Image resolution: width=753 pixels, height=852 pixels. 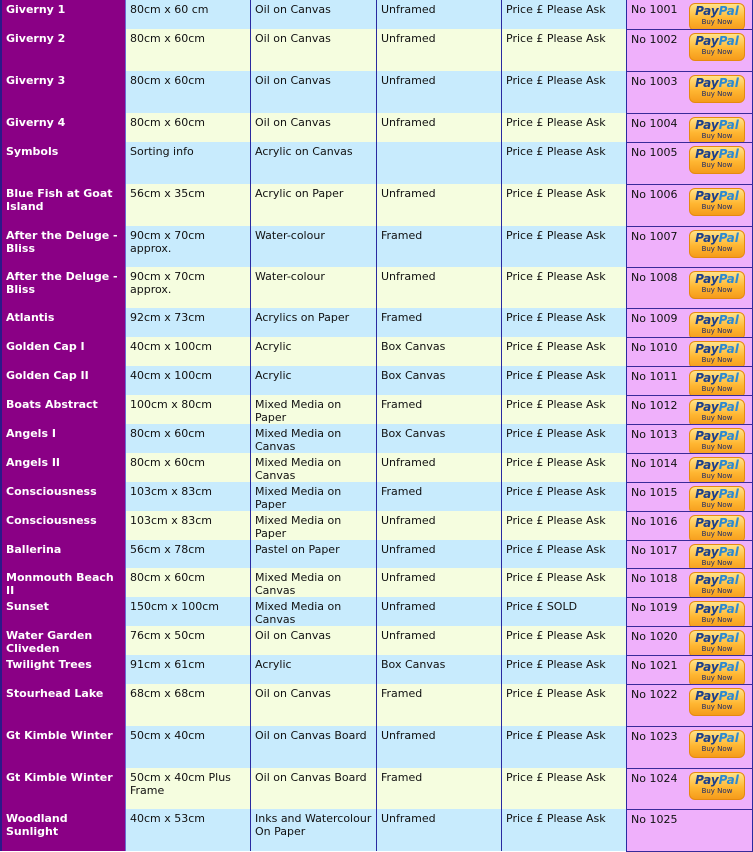 What do you see at coordinates (188, 747) in the screenshot?
I see `painting-size: 50cm x 40cm` at bounding box center [188, 747].